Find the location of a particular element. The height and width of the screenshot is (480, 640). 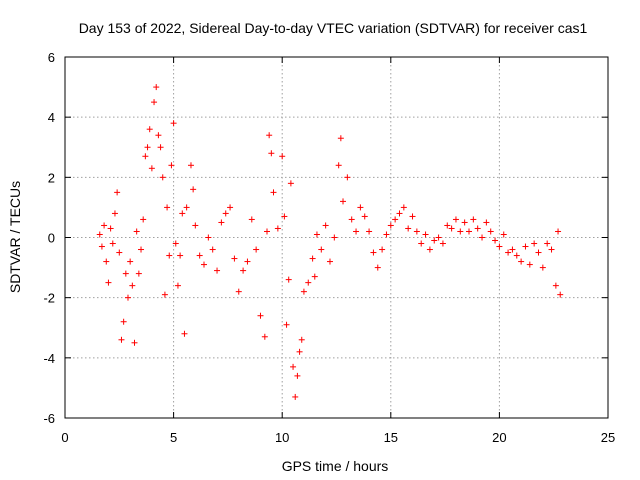

x-tick-label: 10 is located at coordinates (282, 437).